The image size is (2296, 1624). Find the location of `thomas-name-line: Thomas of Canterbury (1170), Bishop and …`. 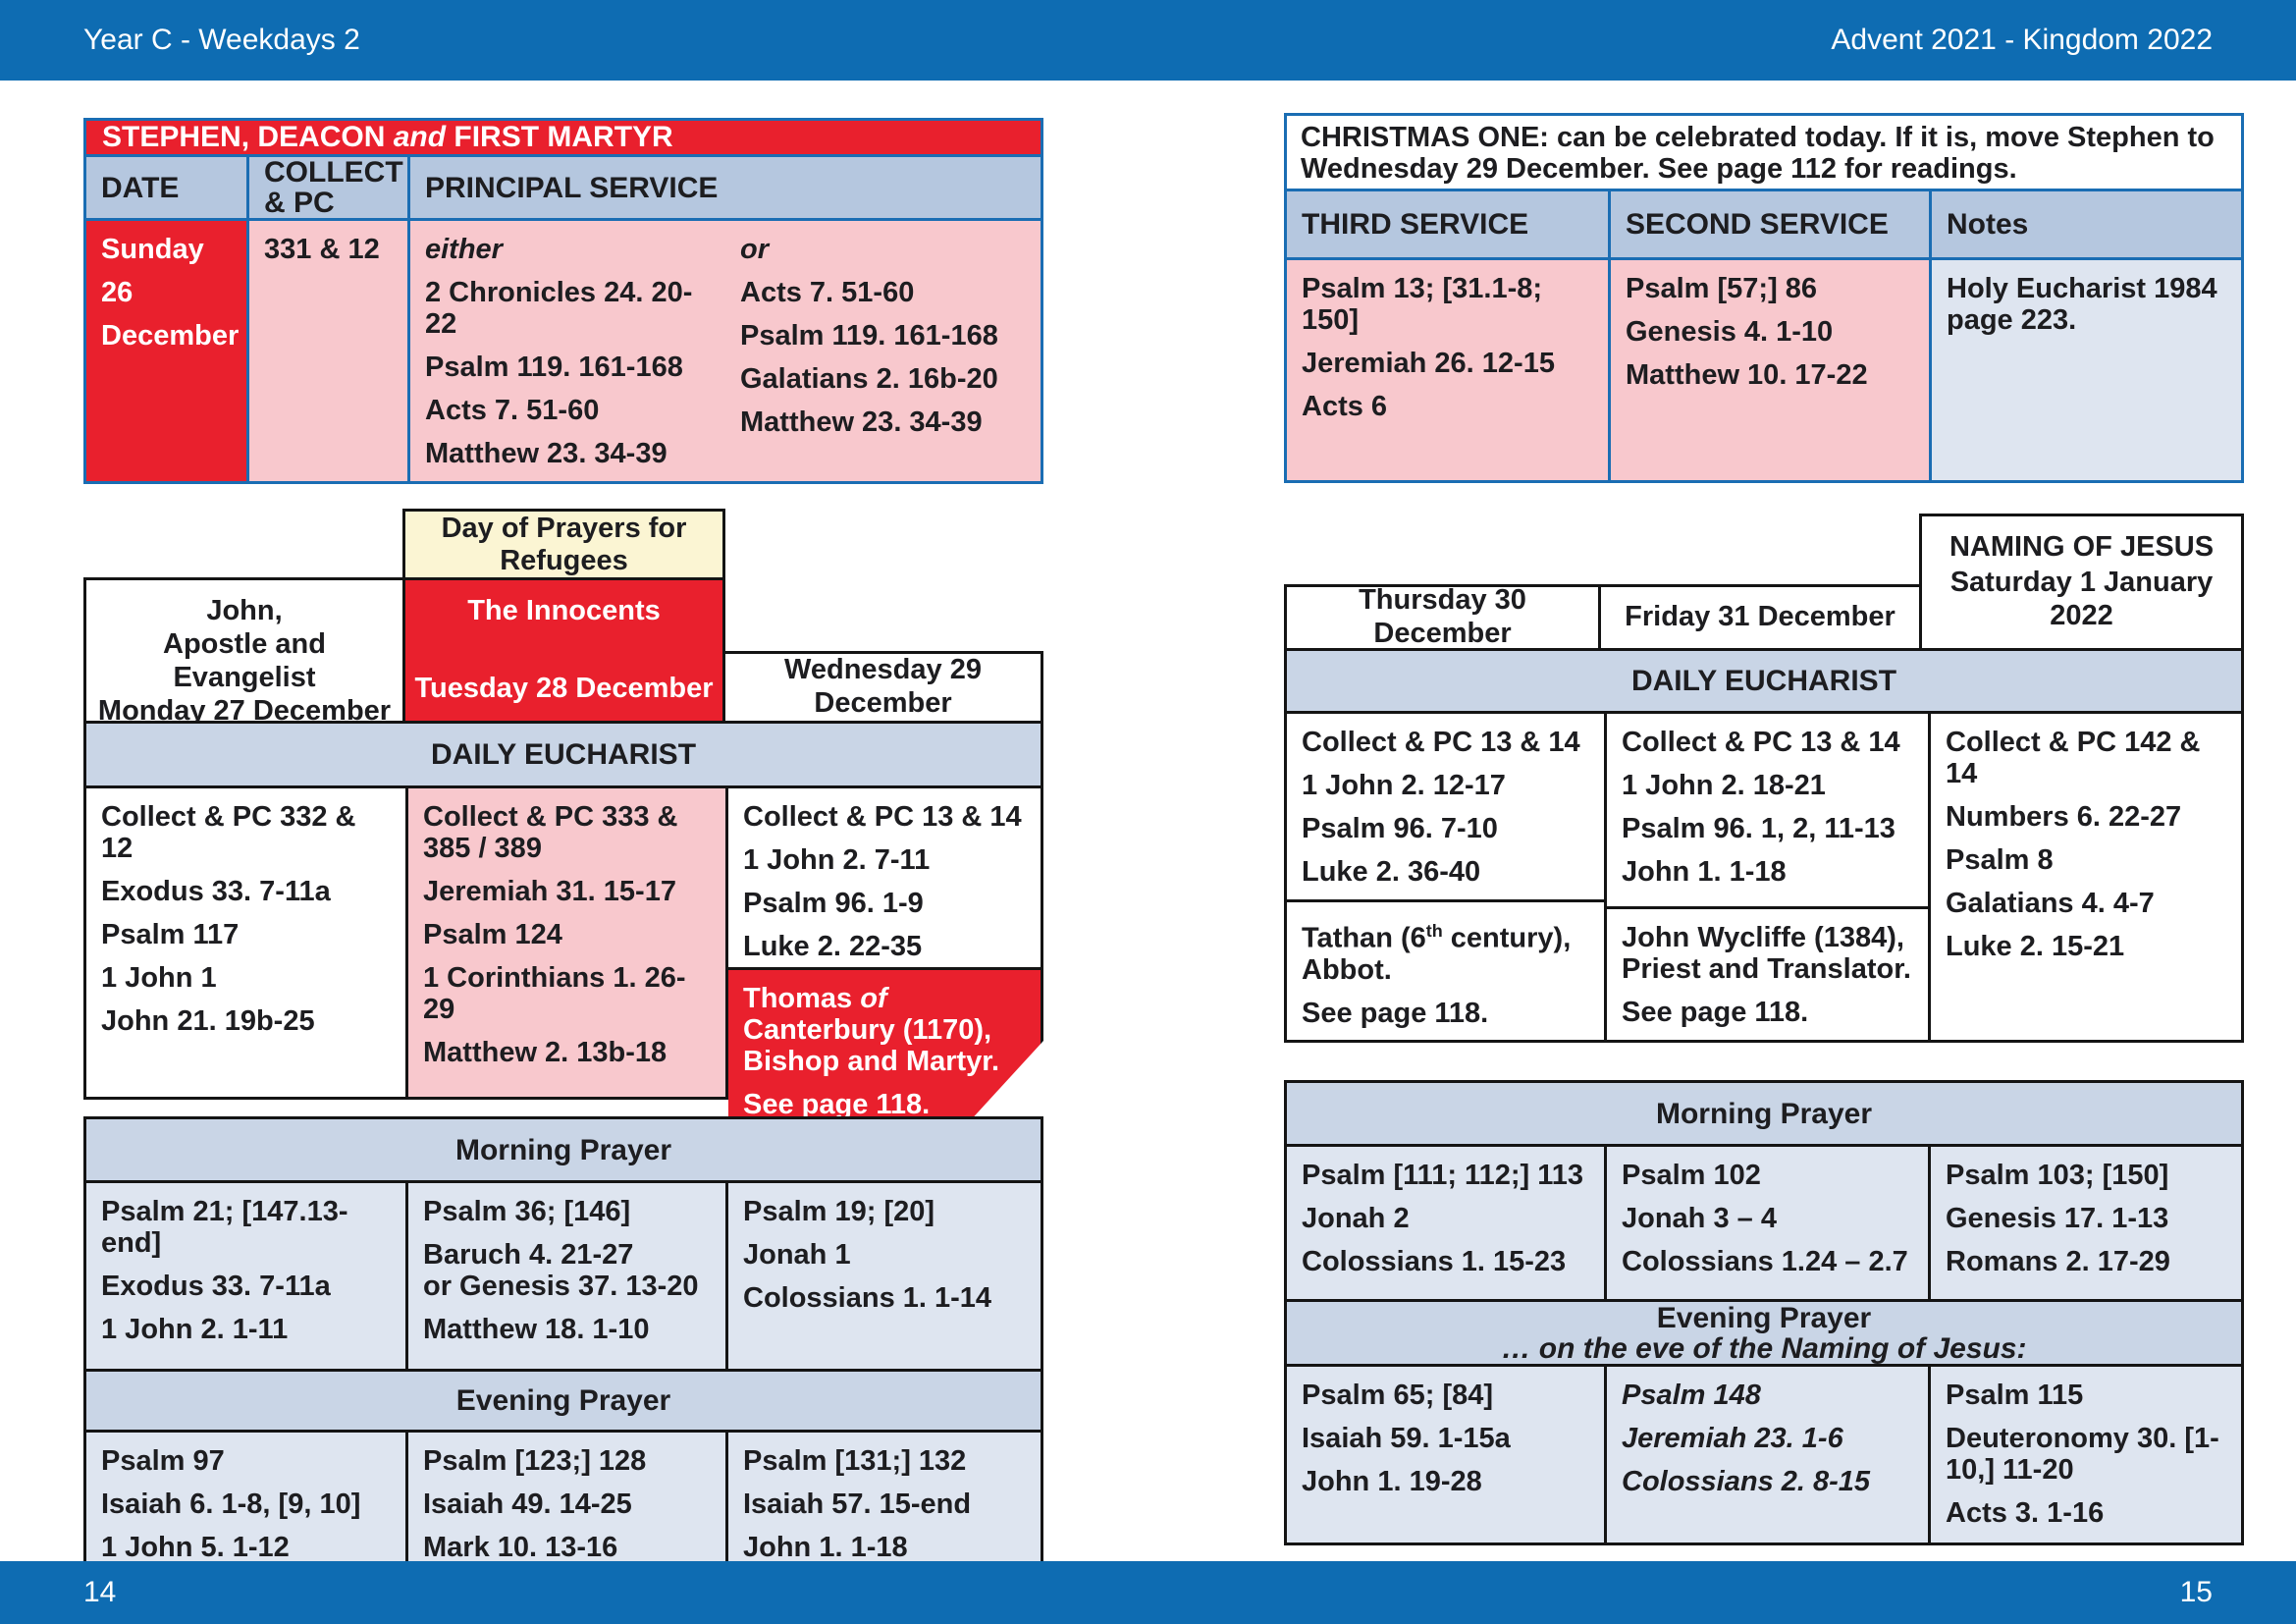

thomas-name-line: Thomas of Canterbury (1170), Bishop and … is located at coordinates (871, 1030).